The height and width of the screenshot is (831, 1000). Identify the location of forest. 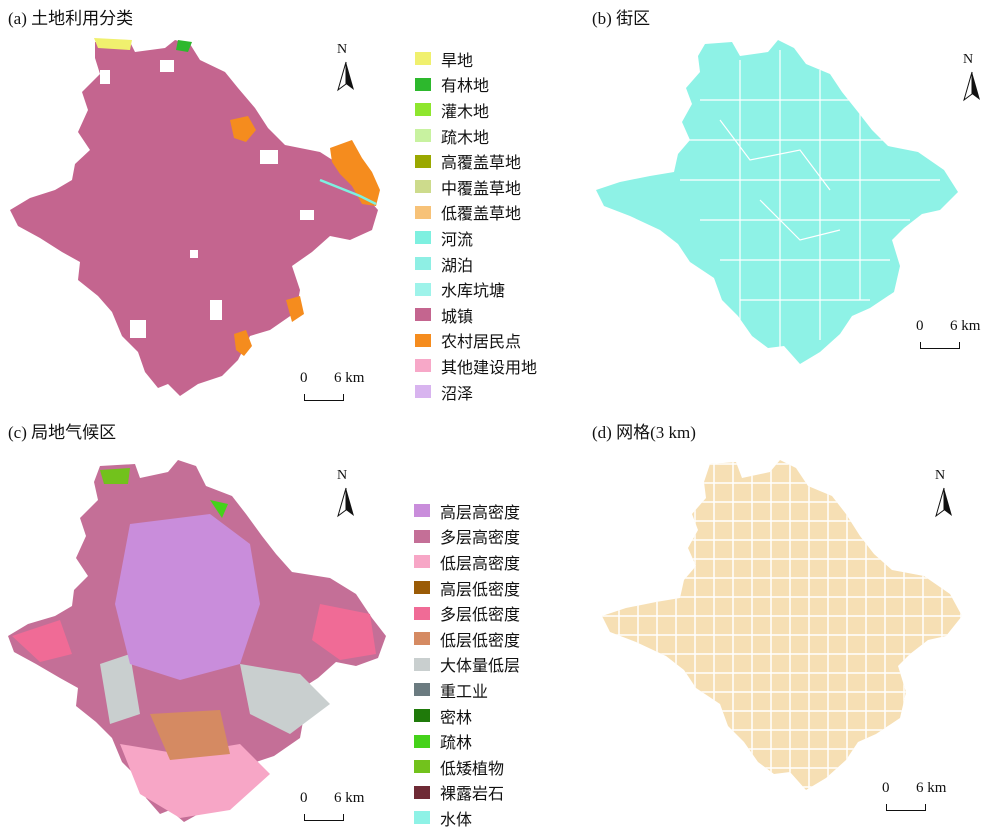
(184, 46).